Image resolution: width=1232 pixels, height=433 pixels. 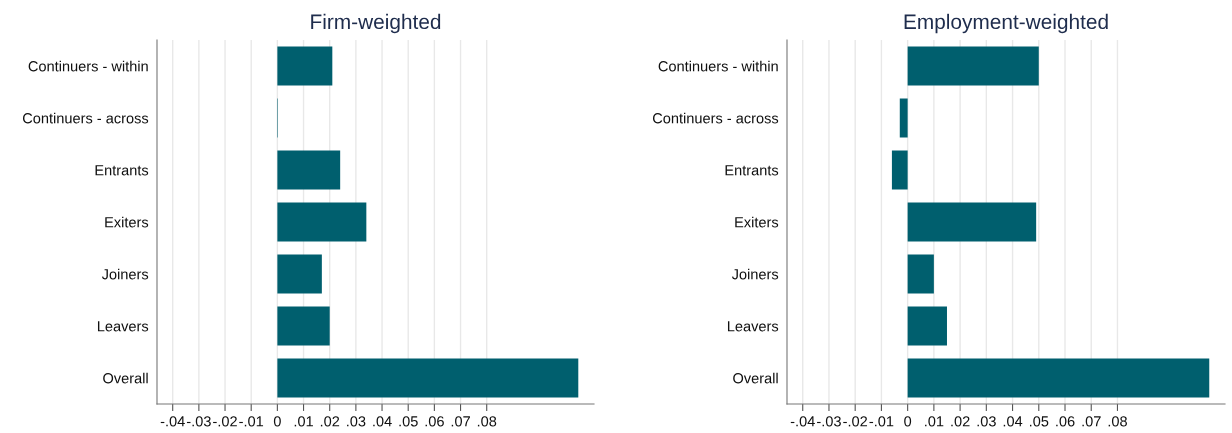 I want to click on chart-title: Firm-weighted, so click(x=376, y=23).